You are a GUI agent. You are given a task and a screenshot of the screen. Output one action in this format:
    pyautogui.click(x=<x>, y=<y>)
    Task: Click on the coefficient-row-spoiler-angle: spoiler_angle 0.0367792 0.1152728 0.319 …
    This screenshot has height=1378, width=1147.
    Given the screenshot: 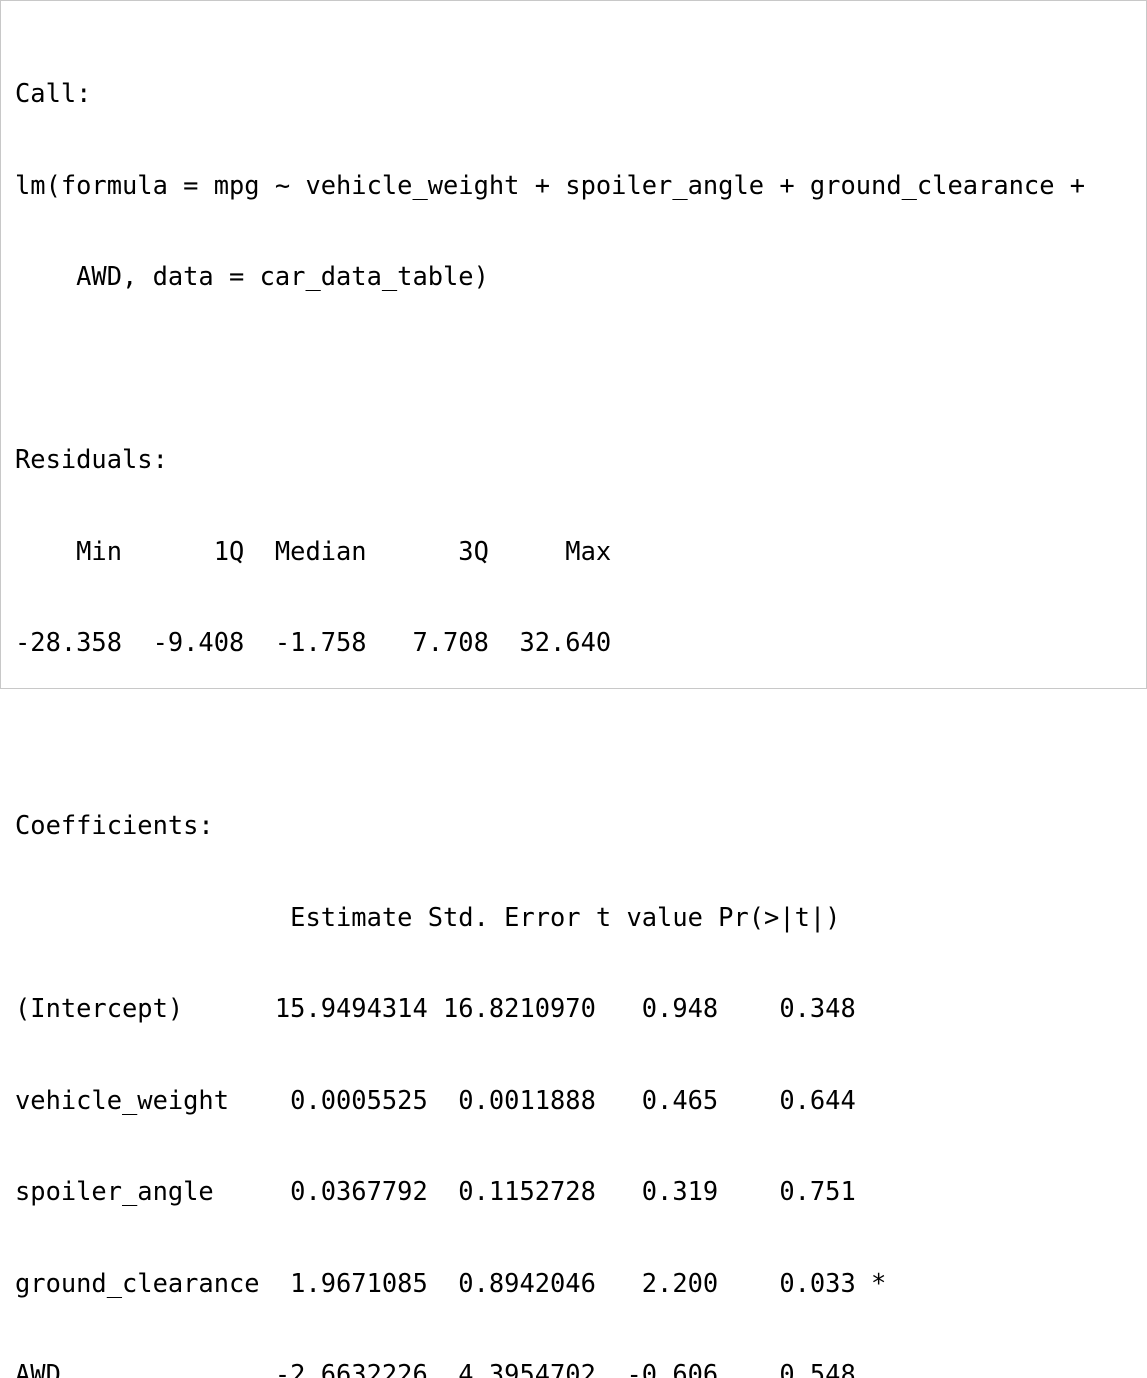 What is the action you would take?
    pyautogui.click(x=435, y=1191)
    